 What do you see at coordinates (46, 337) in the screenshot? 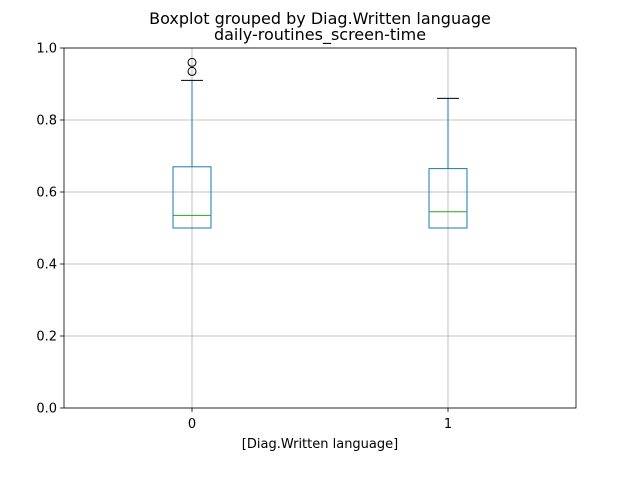
I see `y-tick-label: 0.2` at bounding box center [46, 337].